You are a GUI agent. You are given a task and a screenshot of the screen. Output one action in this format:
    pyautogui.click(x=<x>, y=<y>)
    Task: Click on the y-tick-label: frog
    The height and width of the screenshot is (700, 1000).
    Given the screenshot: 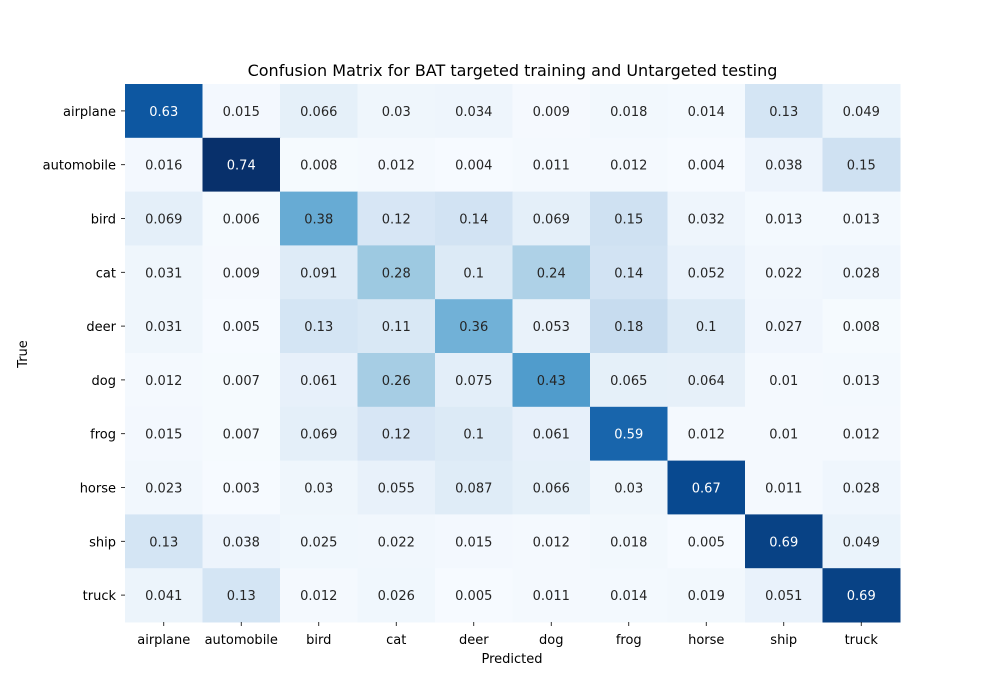 What is the action you would take?
    pyautogui.click(x=103, y=435)
    